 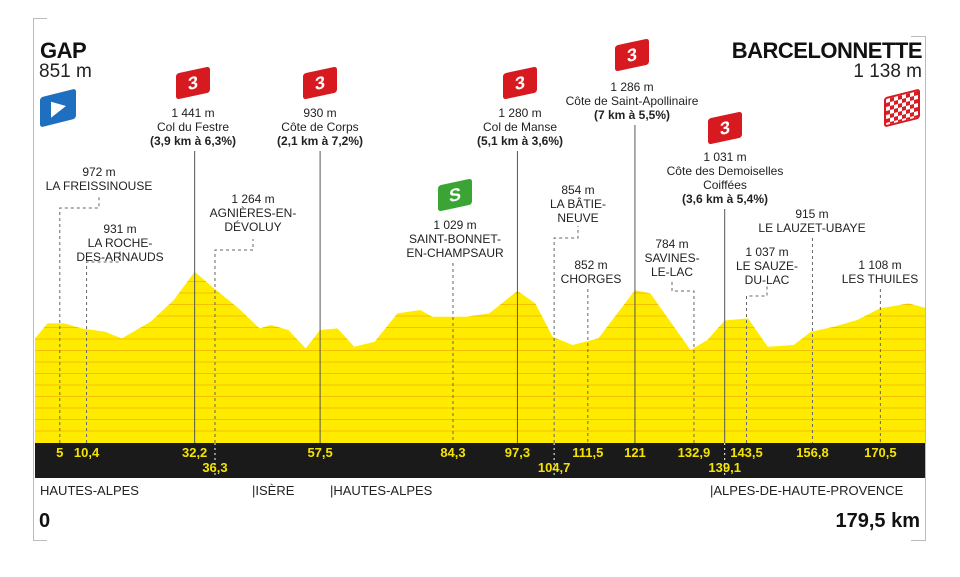 I want to click on marker-label-town: 784 m SAVINES- LE-LAC, so click(x=671, y=258).